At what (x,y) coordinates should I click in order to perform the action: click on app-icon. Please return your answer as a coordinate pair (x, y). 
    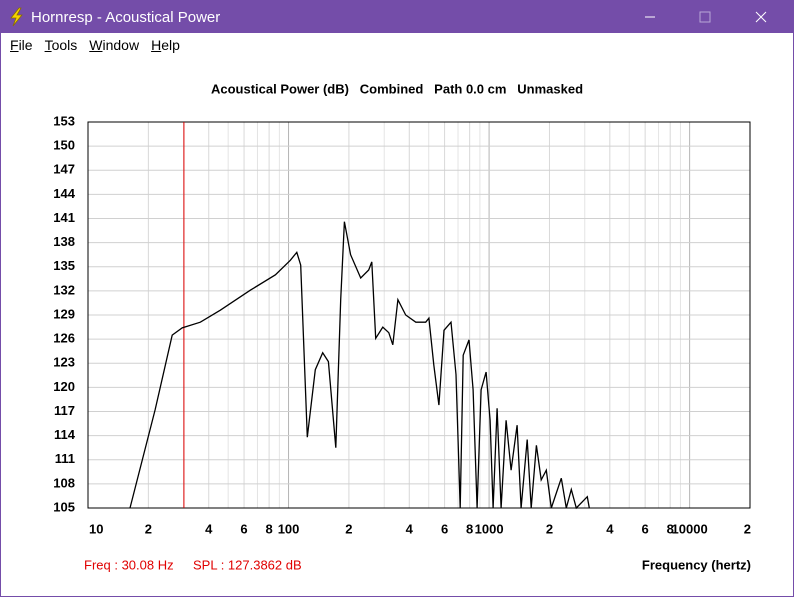
    Looking at the image, I should click on (16, 17).